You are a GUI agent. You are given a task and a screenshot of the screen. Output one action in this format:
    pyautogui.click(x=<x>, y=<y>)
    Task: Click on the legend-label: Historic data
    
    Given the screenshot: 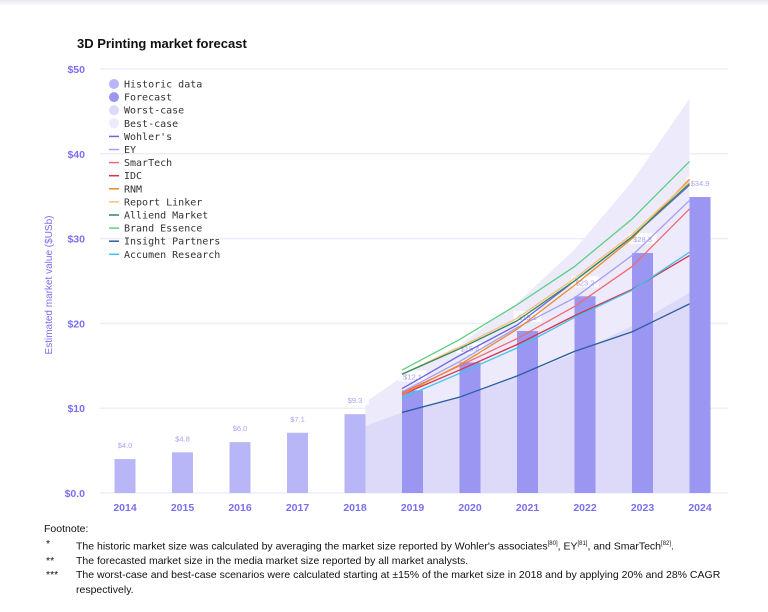 What is the action you would take?
    pyautogui.click(x=163, y=85)
    